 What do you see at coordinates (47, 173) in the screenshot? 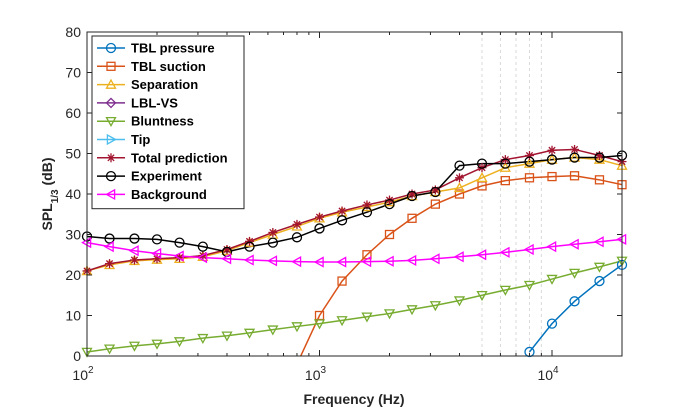
I see `y-axis-title-unit: (dB)` at bounding box center [47, 173].